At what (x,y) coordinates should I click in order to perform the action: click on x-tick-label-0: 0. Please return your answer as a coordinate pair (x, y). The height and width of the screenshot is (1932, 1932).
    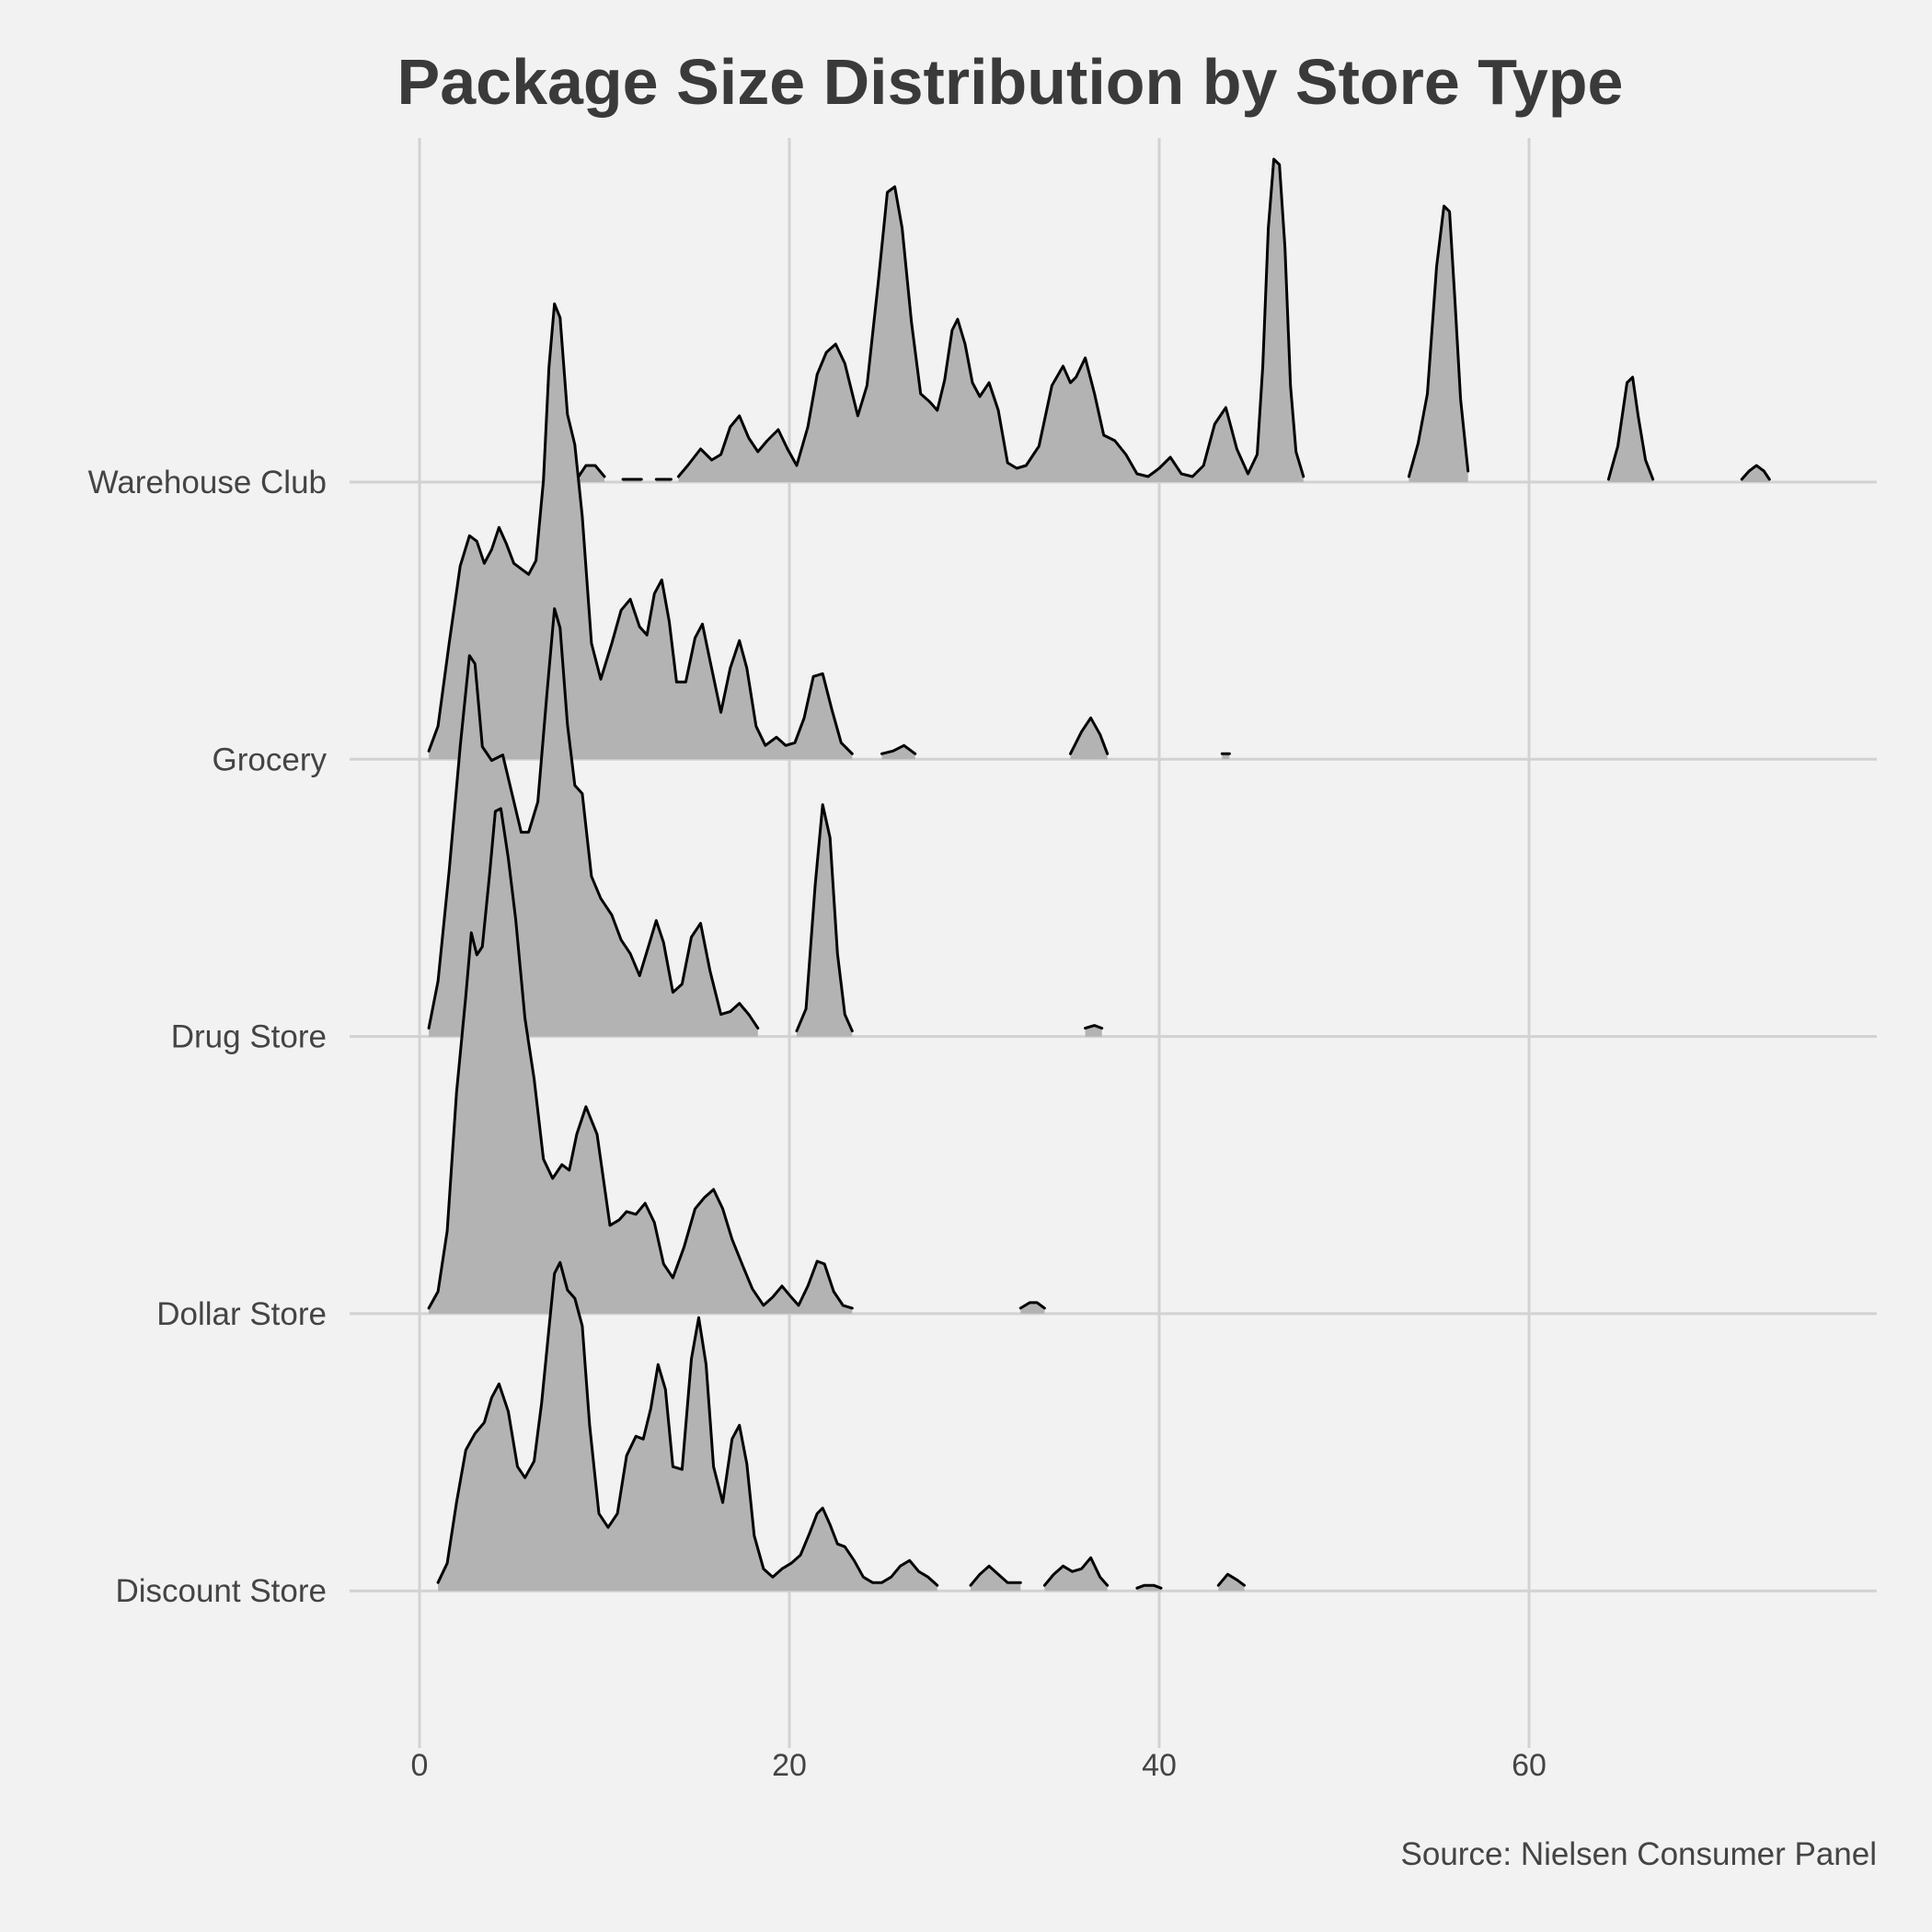
    Looking at the image, I should click on (420, 1765).